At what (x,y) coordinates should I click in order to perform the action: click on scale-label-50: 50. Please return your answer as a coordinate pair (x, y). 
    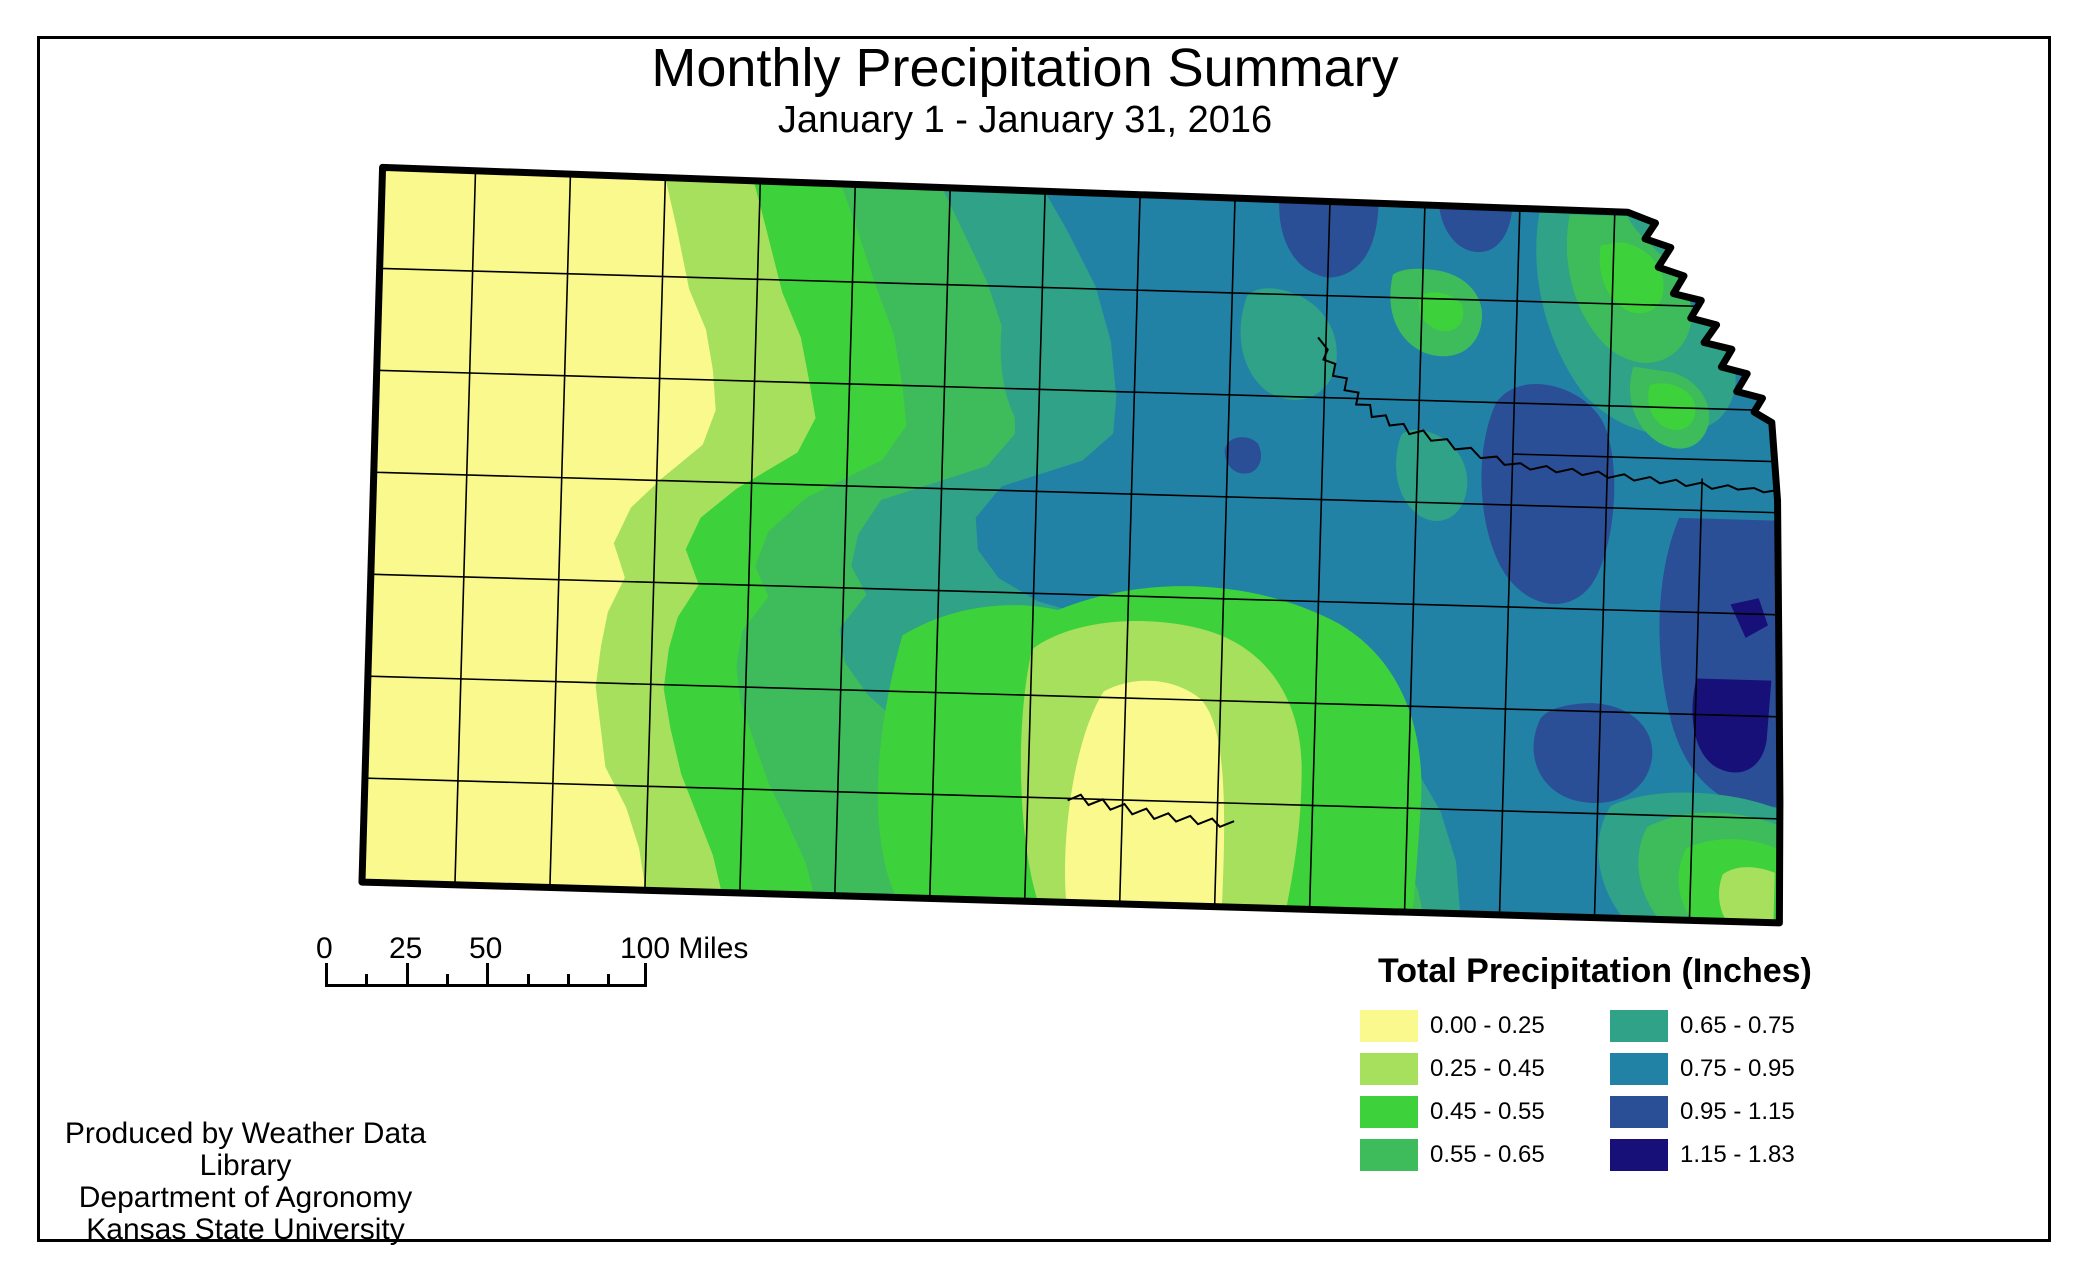
    Looking at the image, I should click on (486, 948).